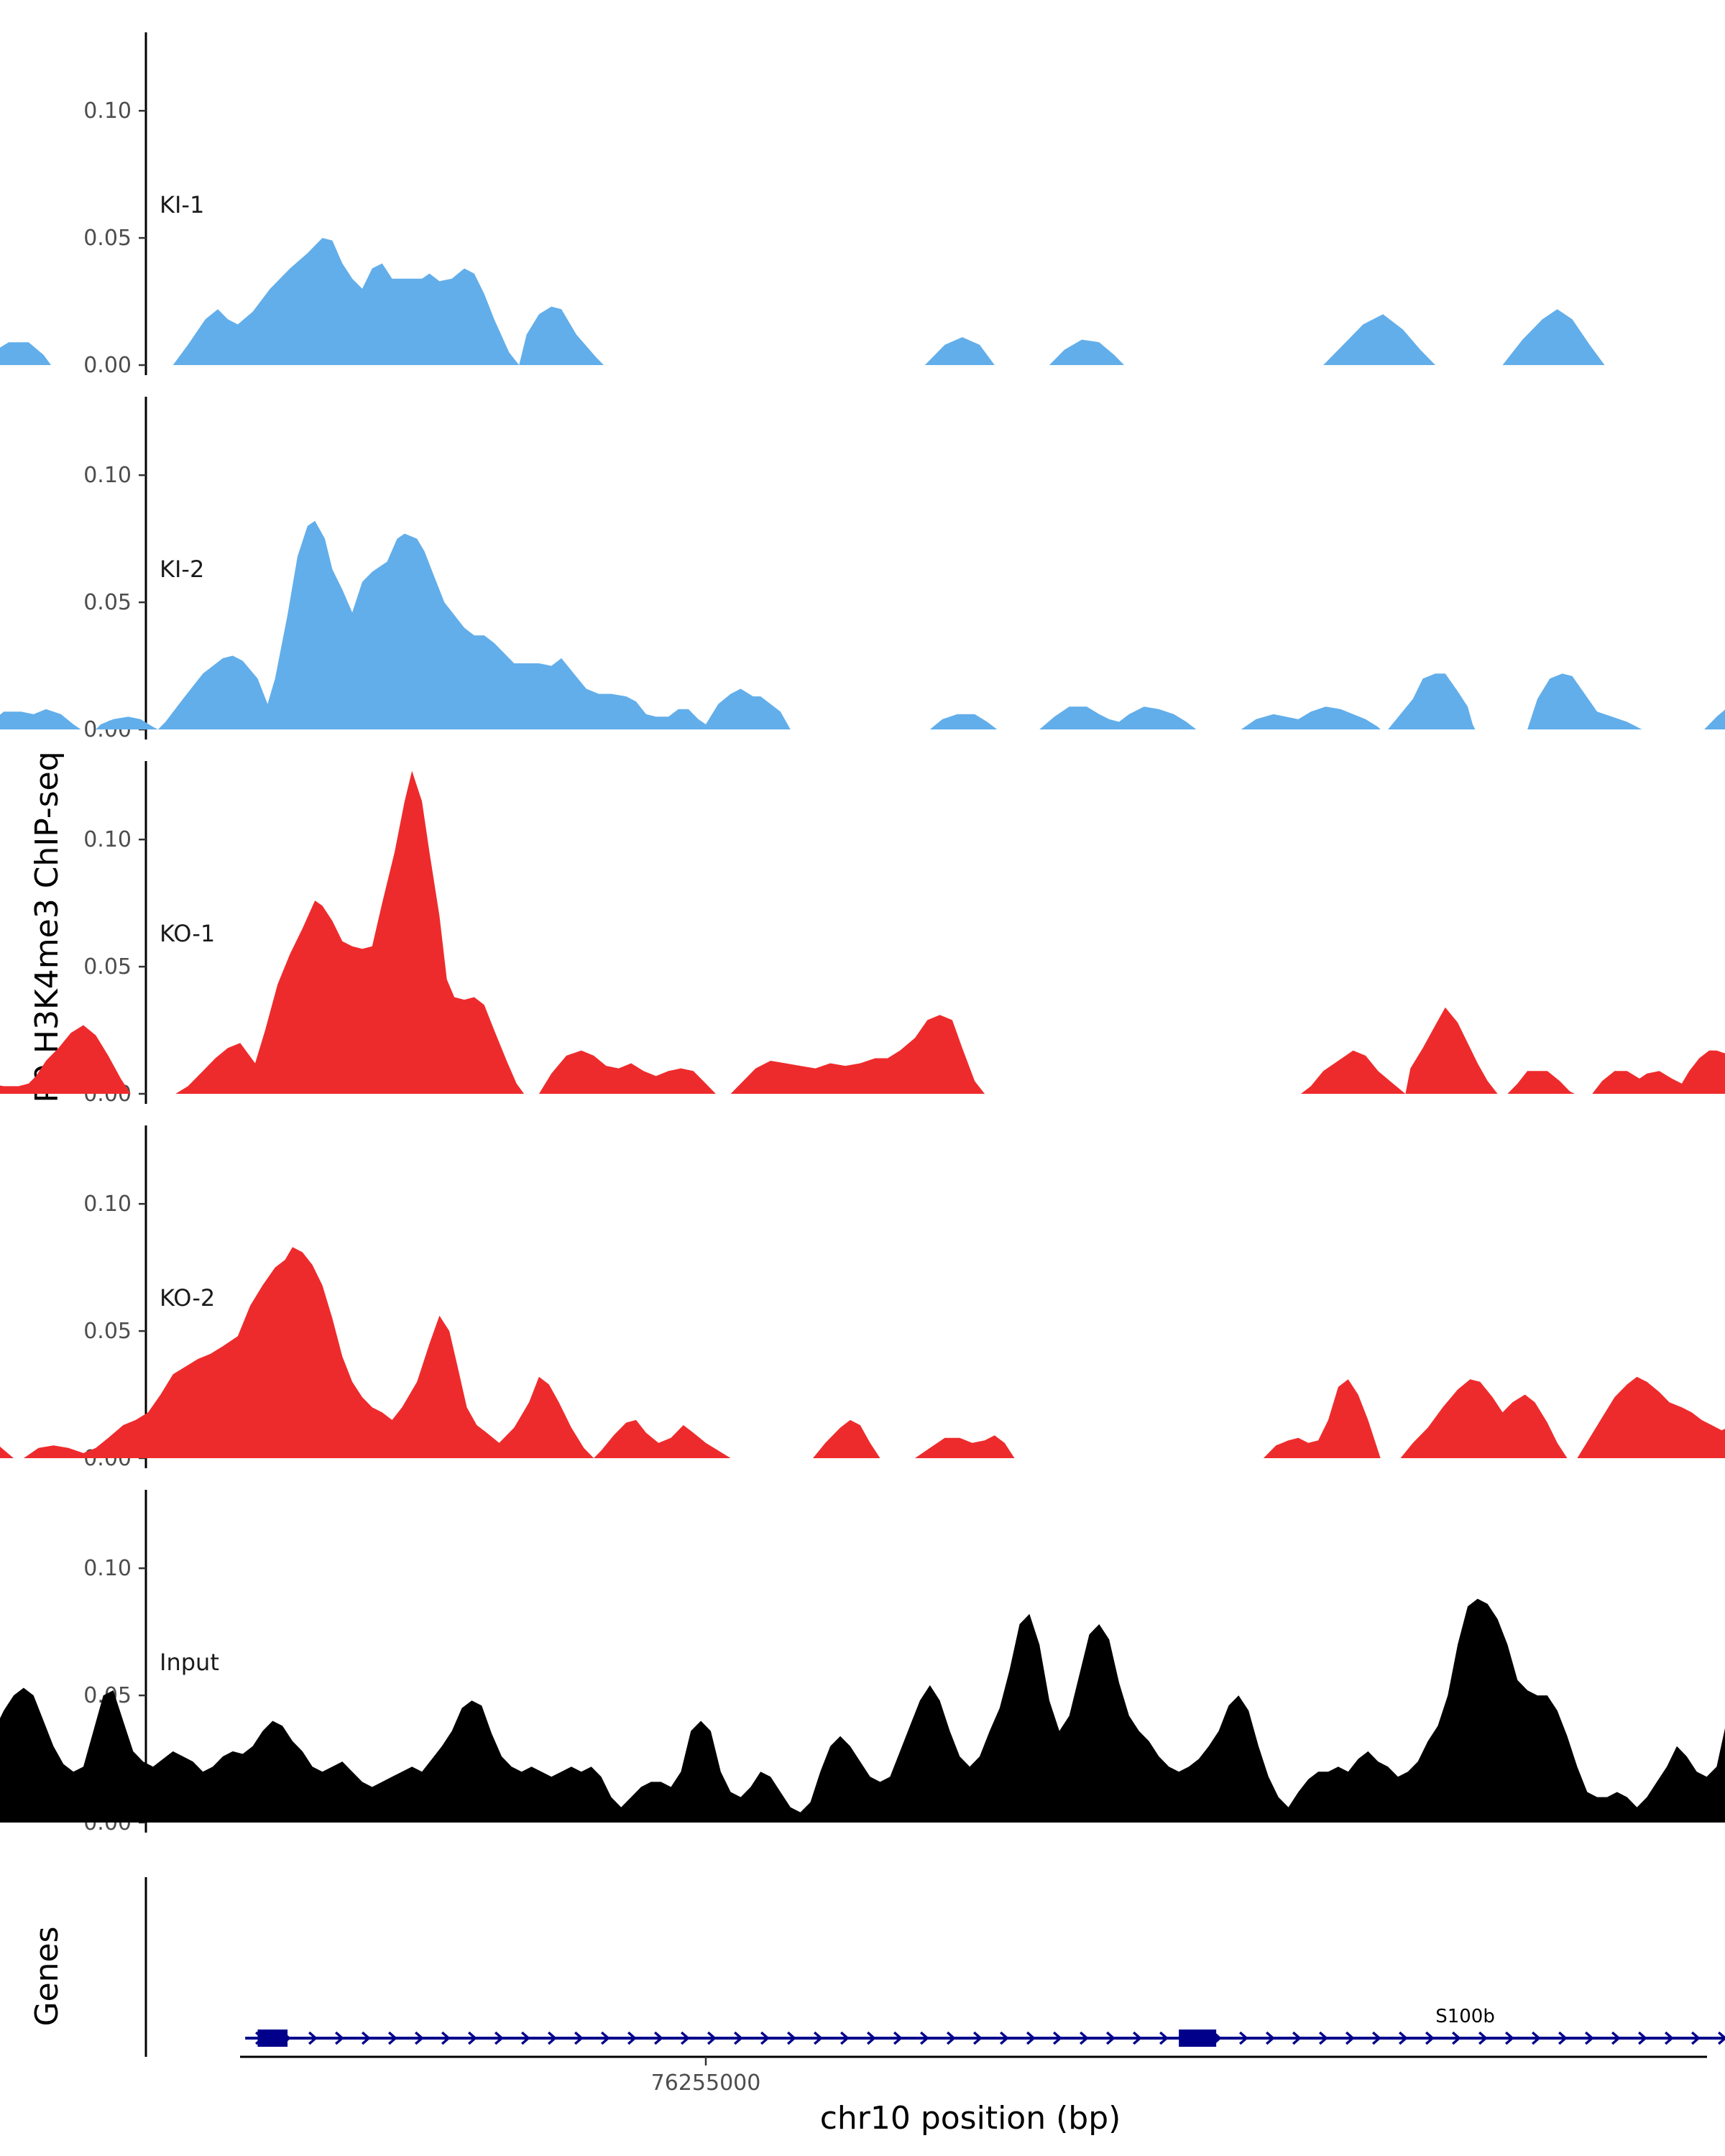 This screenshot has width=1725, height=2156. Describe the element at coordinates (187, 1298) in the screenshot. I see `track-label-ko-2: KO-2` at that location.